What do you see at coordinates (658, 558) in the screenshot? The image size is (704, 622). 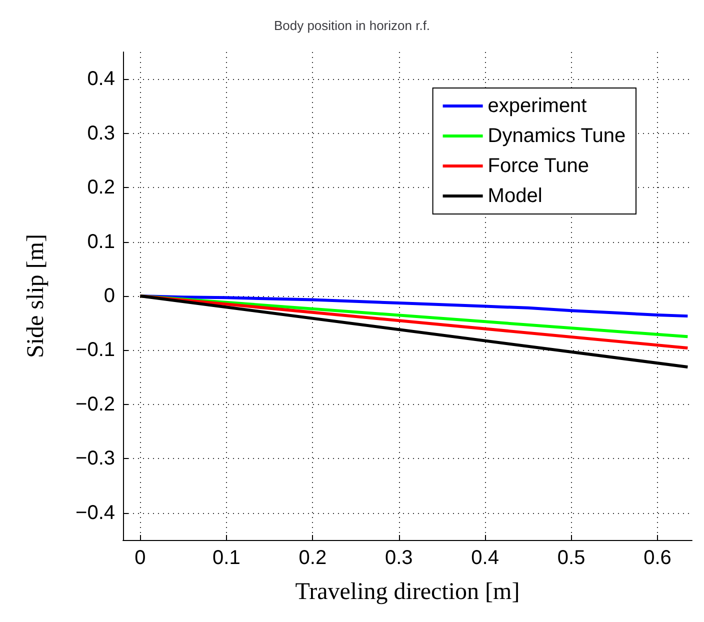 I see `x-tick-label: 0.6` at bounding box center [658, 558].